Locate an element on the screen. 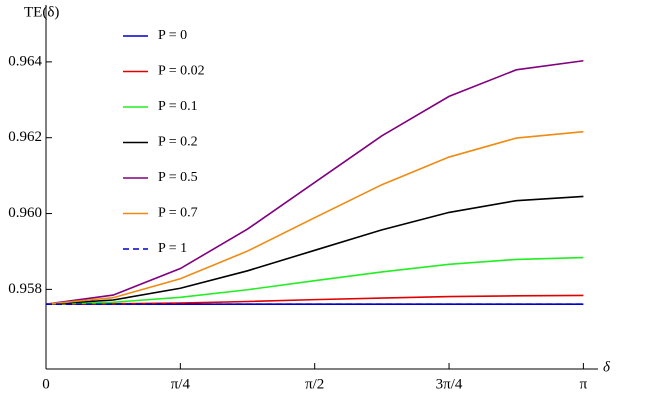 The height and width of the screenshot is (404, 652). x-tick-label: 0 is located at coordinates (46, 384).